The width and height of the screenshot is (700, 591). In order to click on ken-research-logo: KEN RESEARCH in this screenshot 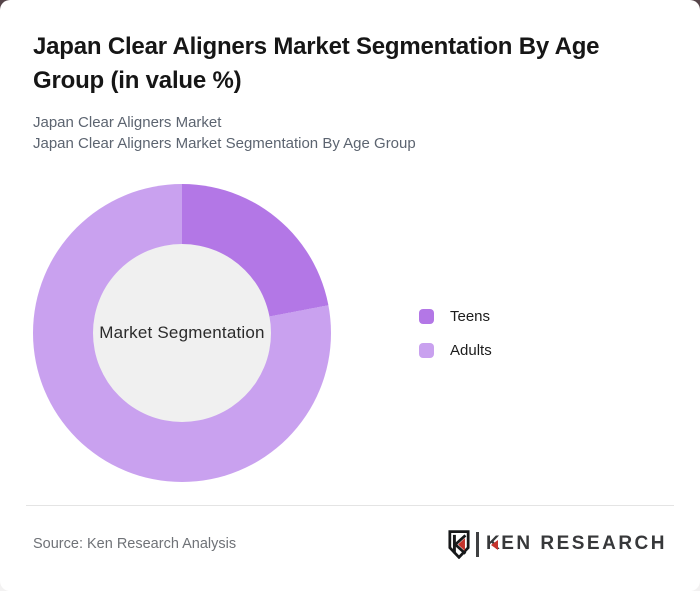, I will do `click(557, 544)`.